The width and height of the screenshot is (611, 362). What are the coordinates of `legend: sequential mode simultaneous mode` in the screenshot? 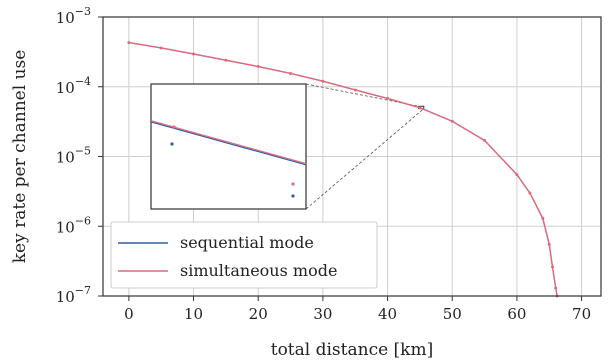 It's located at (244, 255).